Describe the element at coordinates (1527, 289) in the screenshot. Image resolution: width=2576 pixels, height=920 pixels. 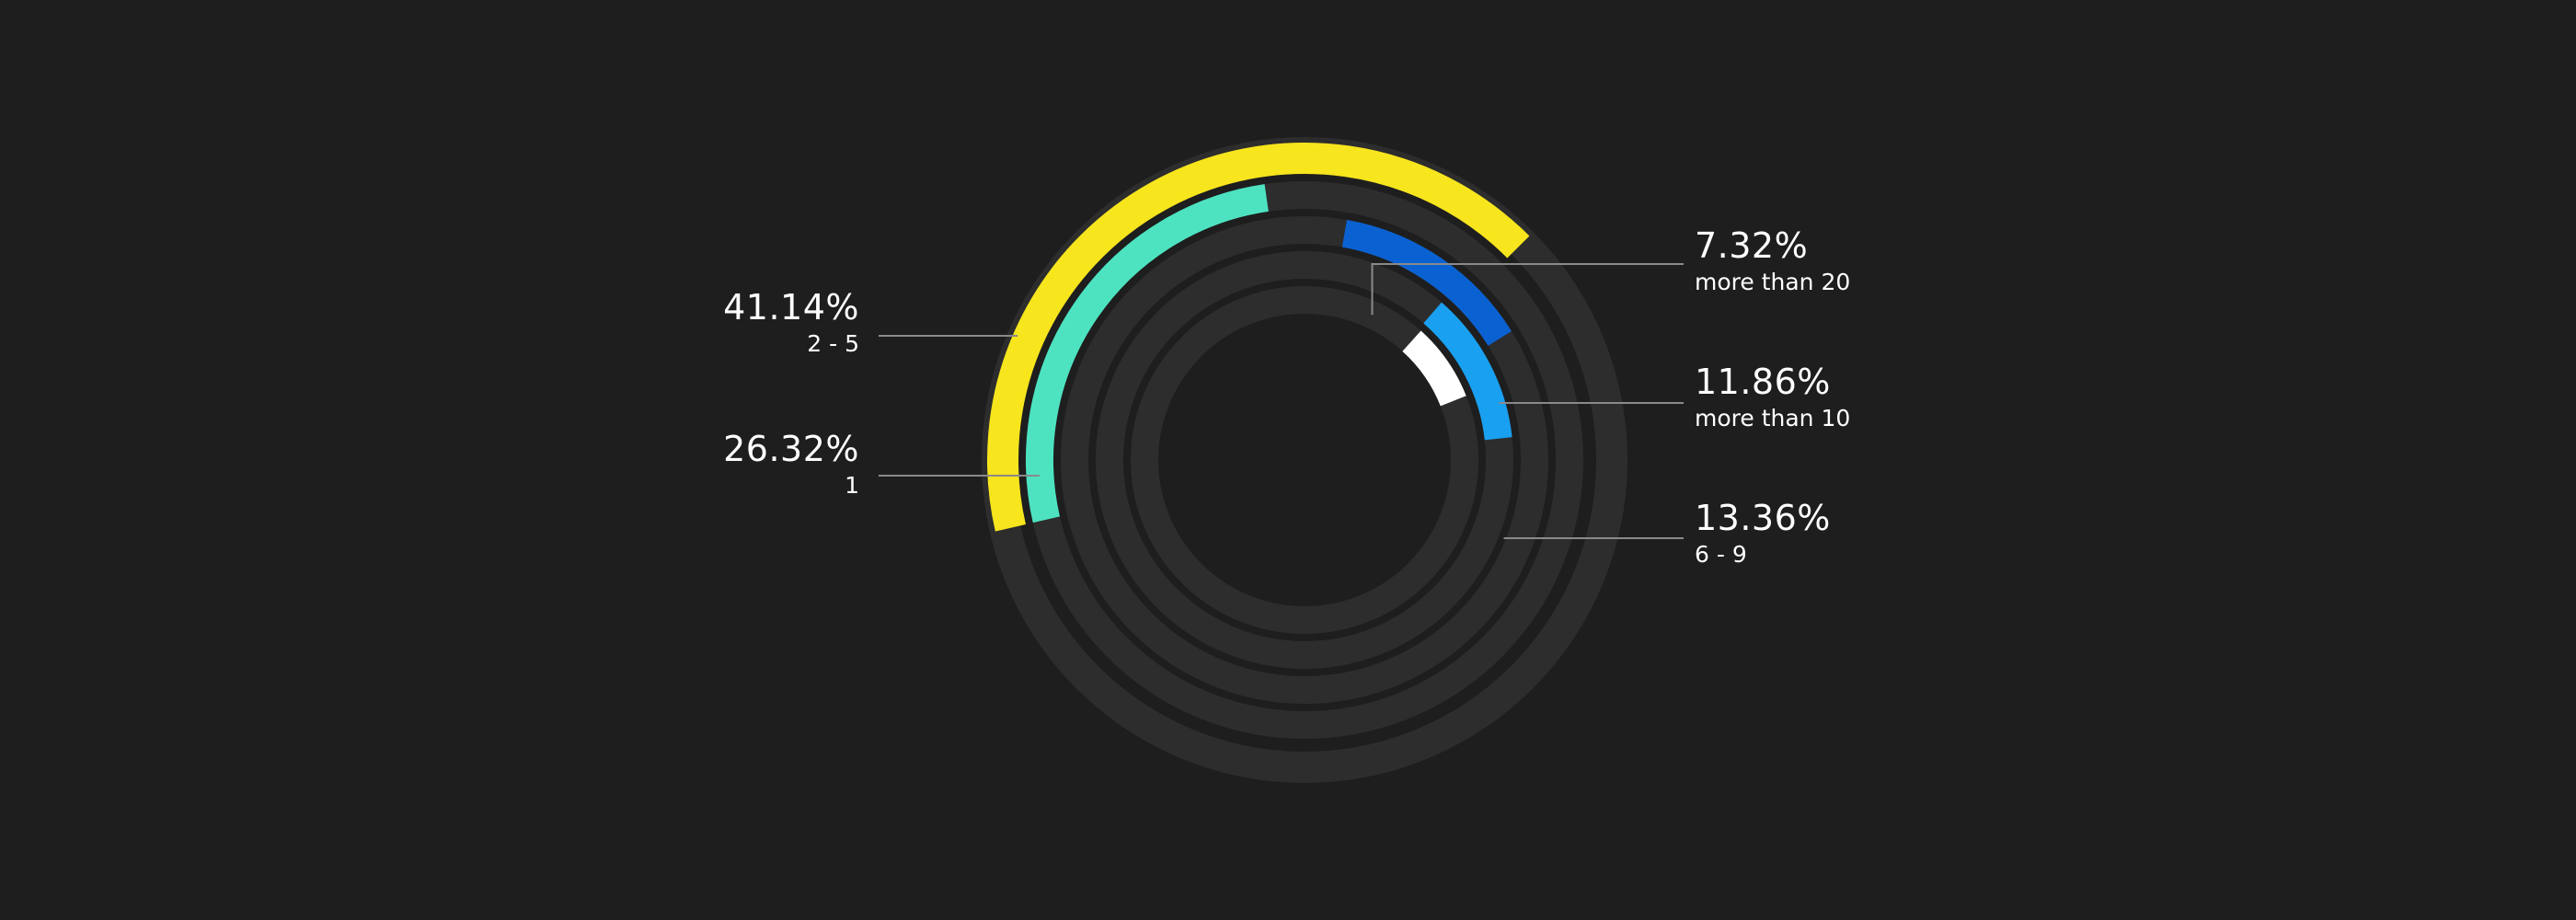
I see `leader-line` at that location.